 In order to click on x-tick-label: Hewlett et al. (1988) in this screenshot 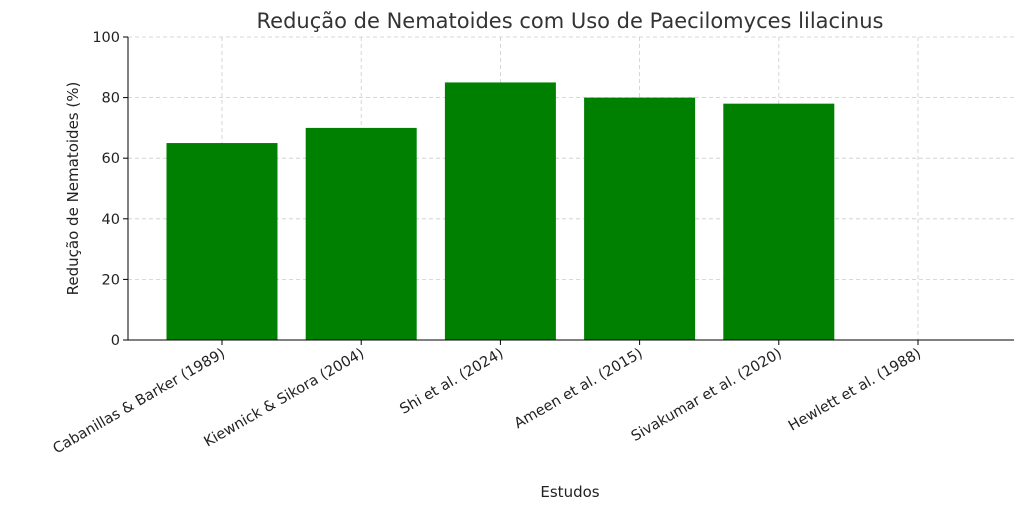, I will do `click(855, 390)`.